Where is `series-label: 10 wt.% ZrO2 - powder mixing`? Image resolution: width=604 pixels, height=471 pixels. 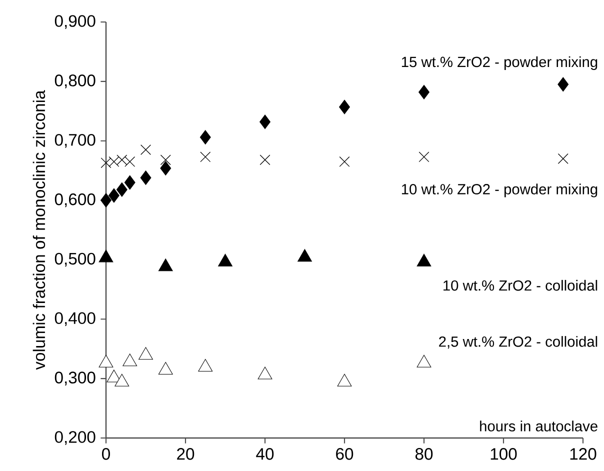
series-label: 10 wt.% ZrO2 - powder mixing is located at coordinates (500, 191).